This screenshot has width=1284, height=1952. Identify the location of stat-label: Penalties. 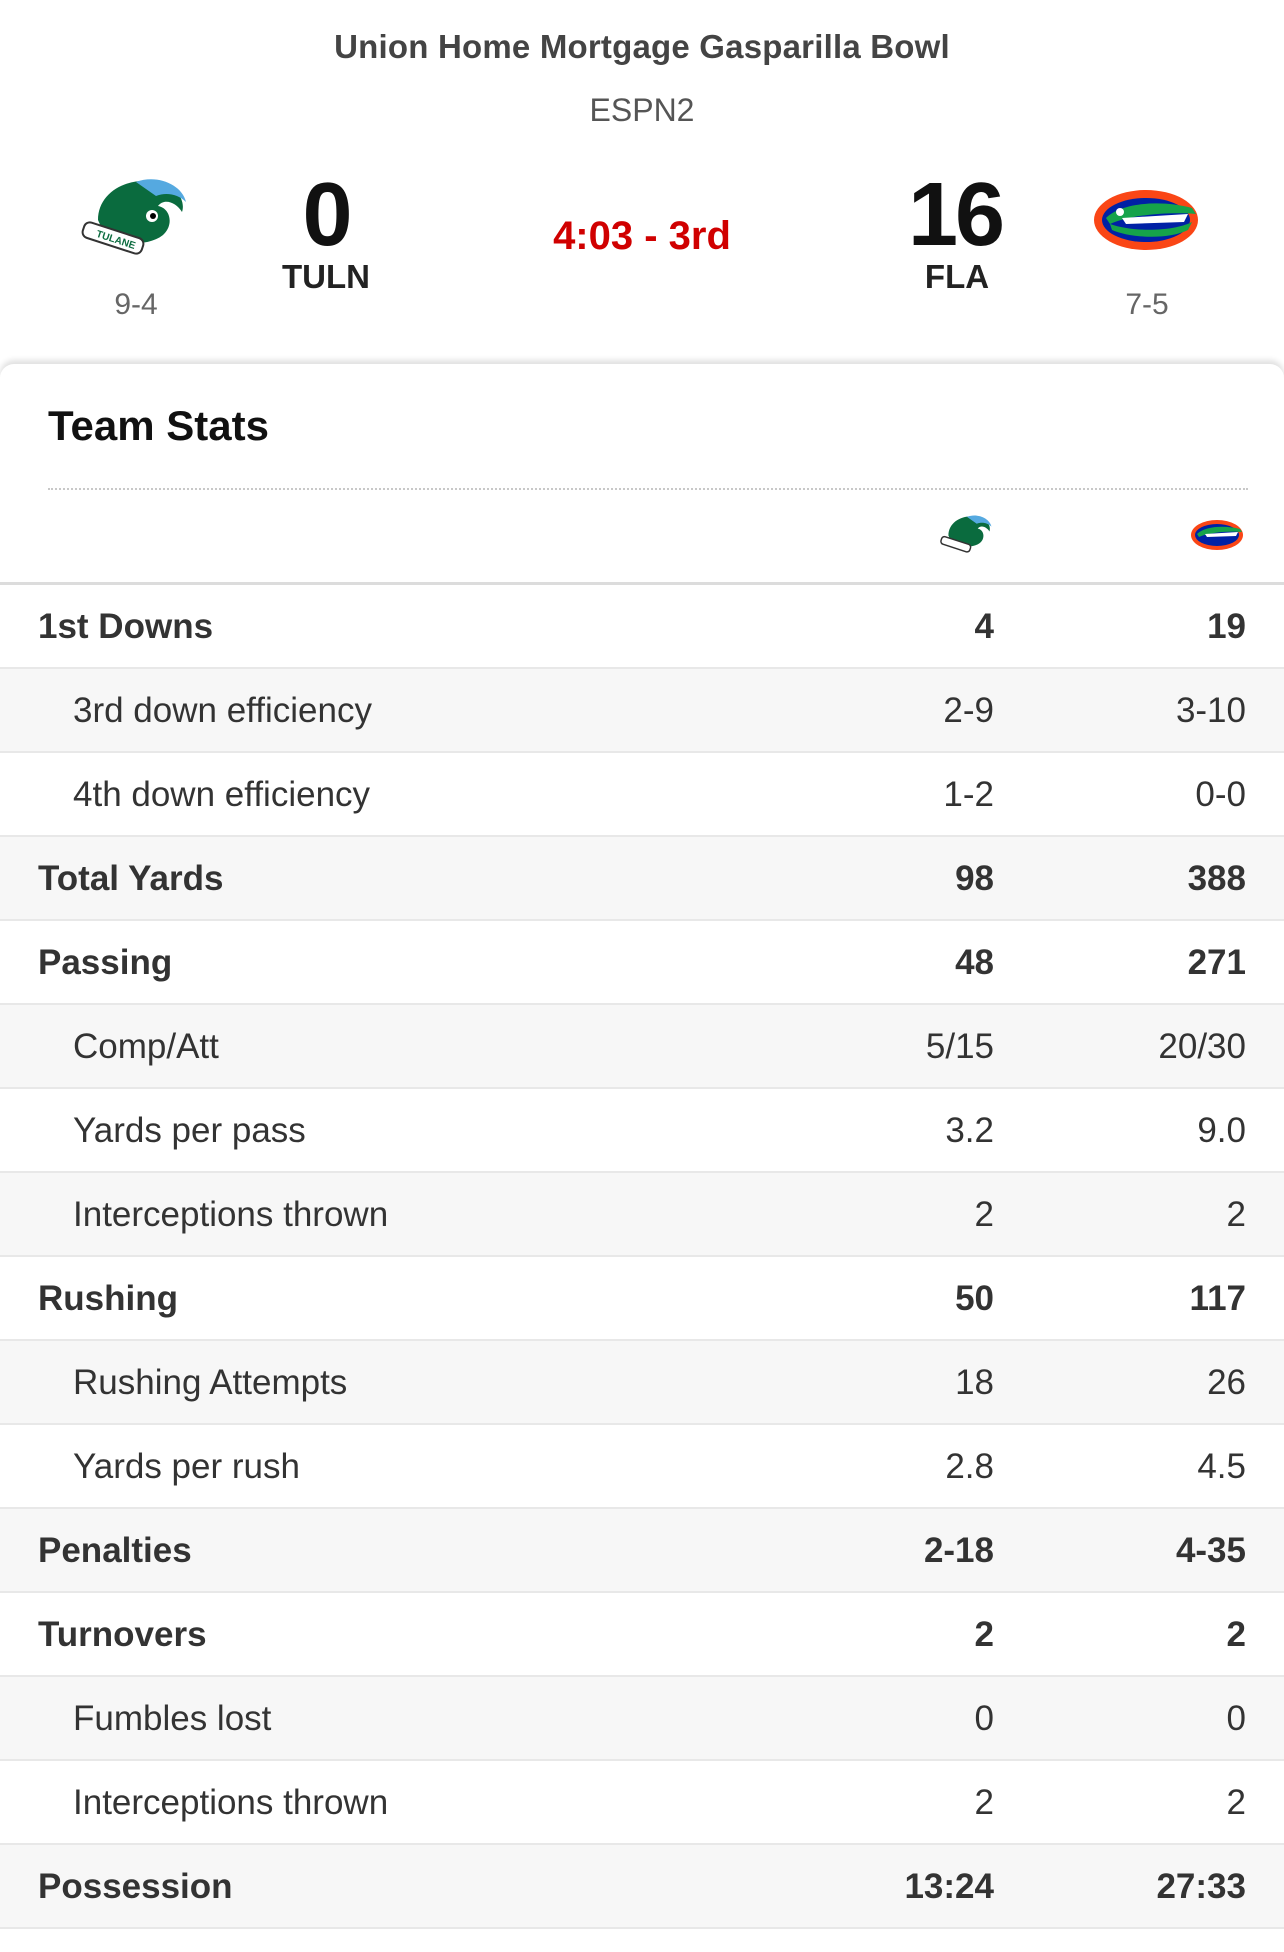
(115, 1550).